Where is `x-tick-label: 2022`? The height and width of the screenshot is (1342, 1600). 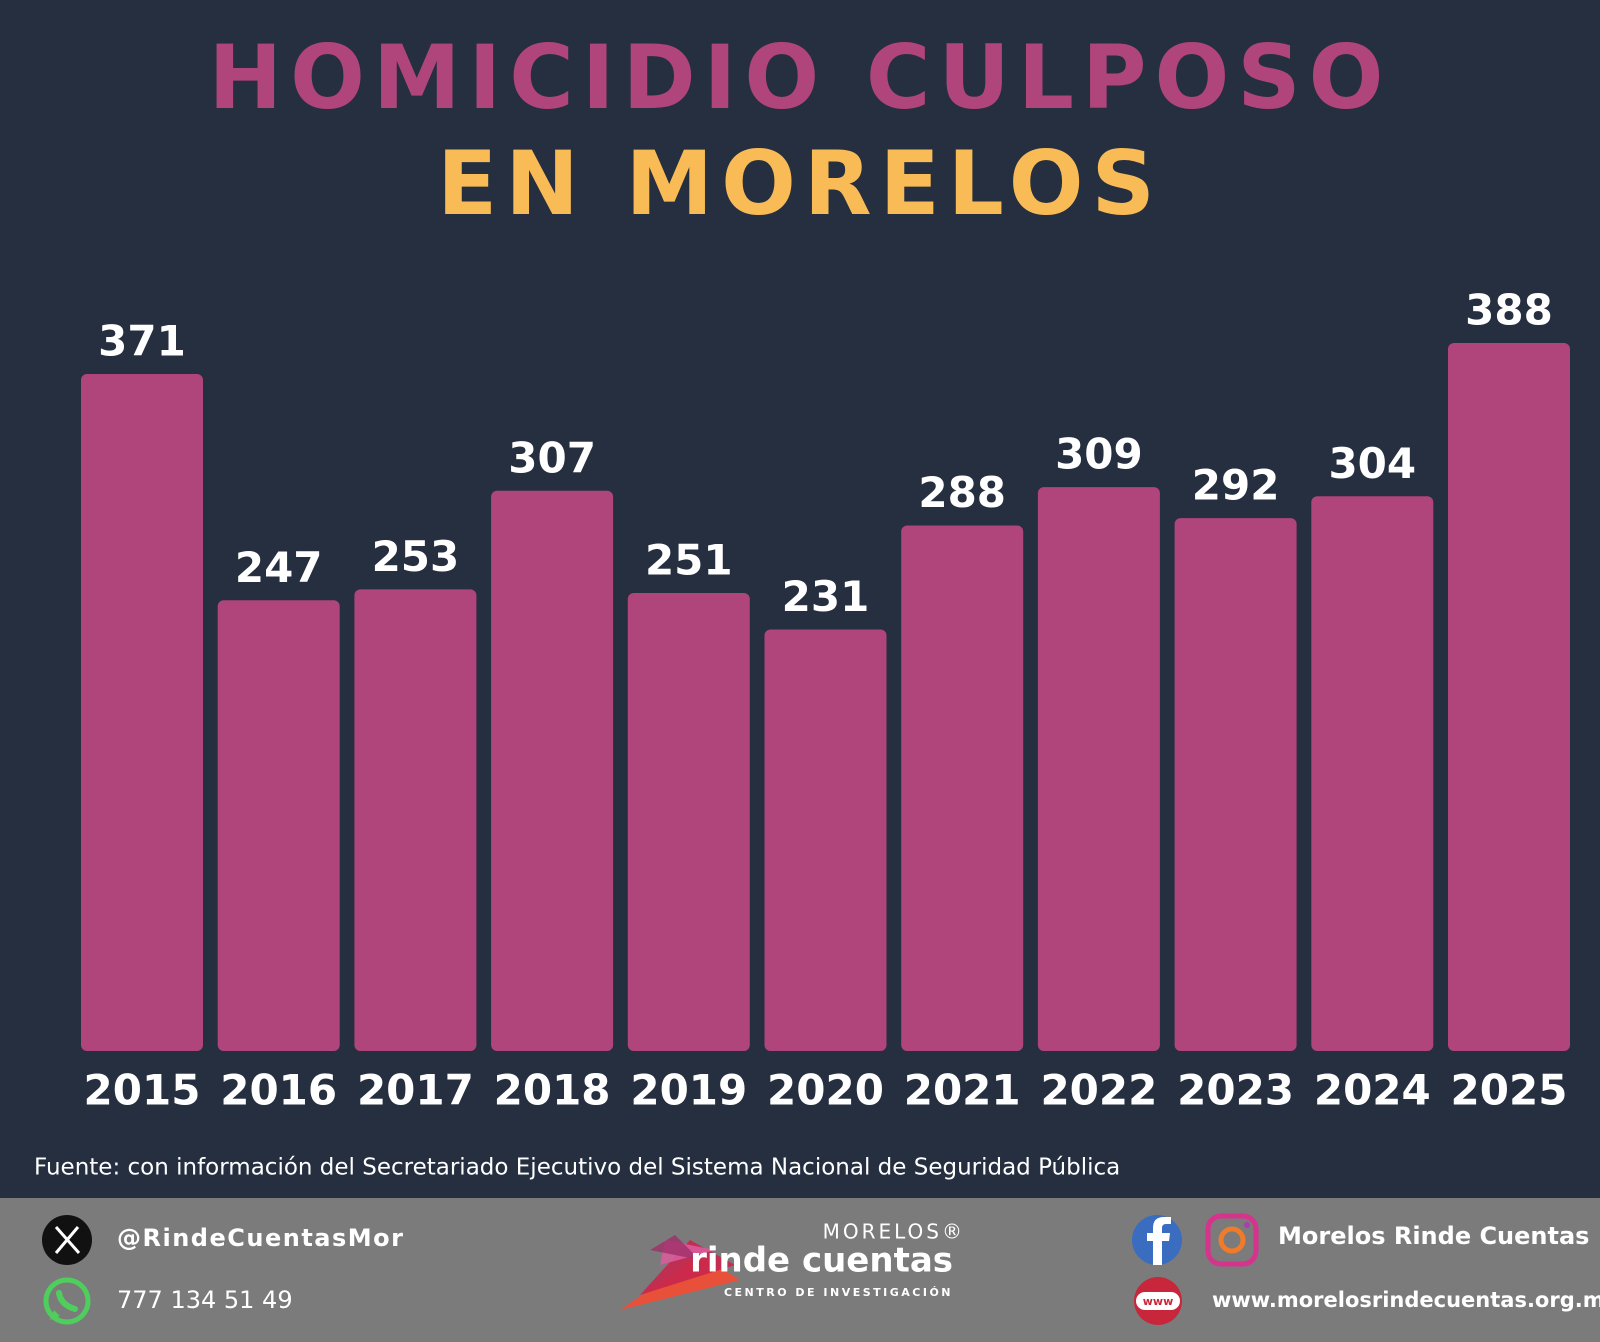
x-tick-label: 2022 is located at coordinates (1098, 1090).